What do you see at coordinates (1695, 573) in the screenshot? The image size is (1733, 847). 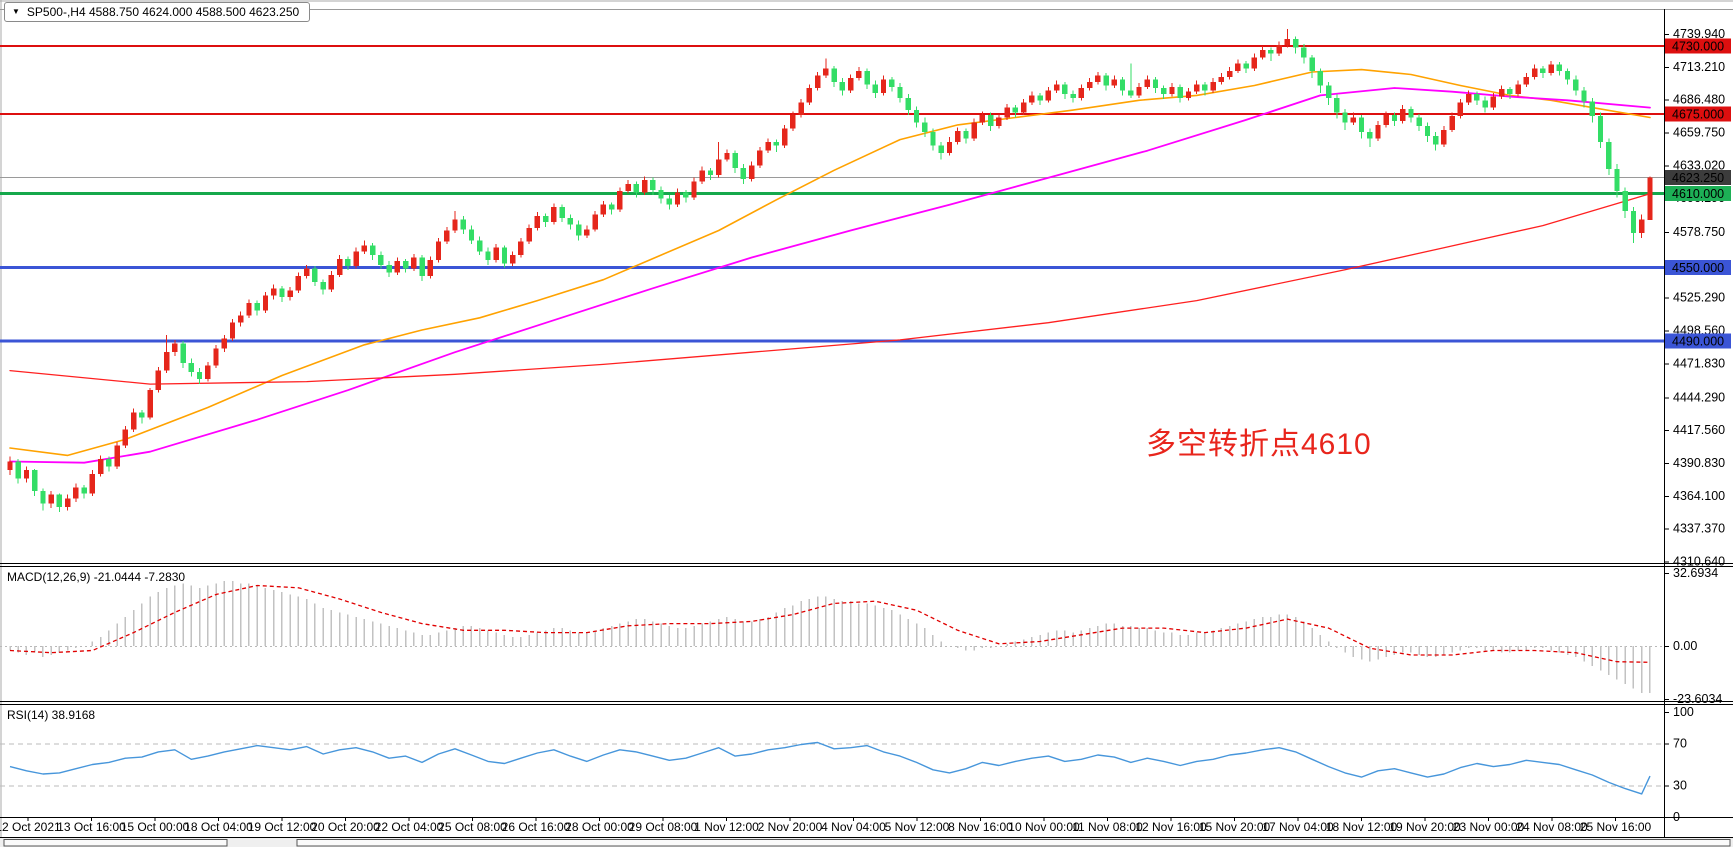 I see `axis-label: 32.6934` at bounding box center [1695, 573].